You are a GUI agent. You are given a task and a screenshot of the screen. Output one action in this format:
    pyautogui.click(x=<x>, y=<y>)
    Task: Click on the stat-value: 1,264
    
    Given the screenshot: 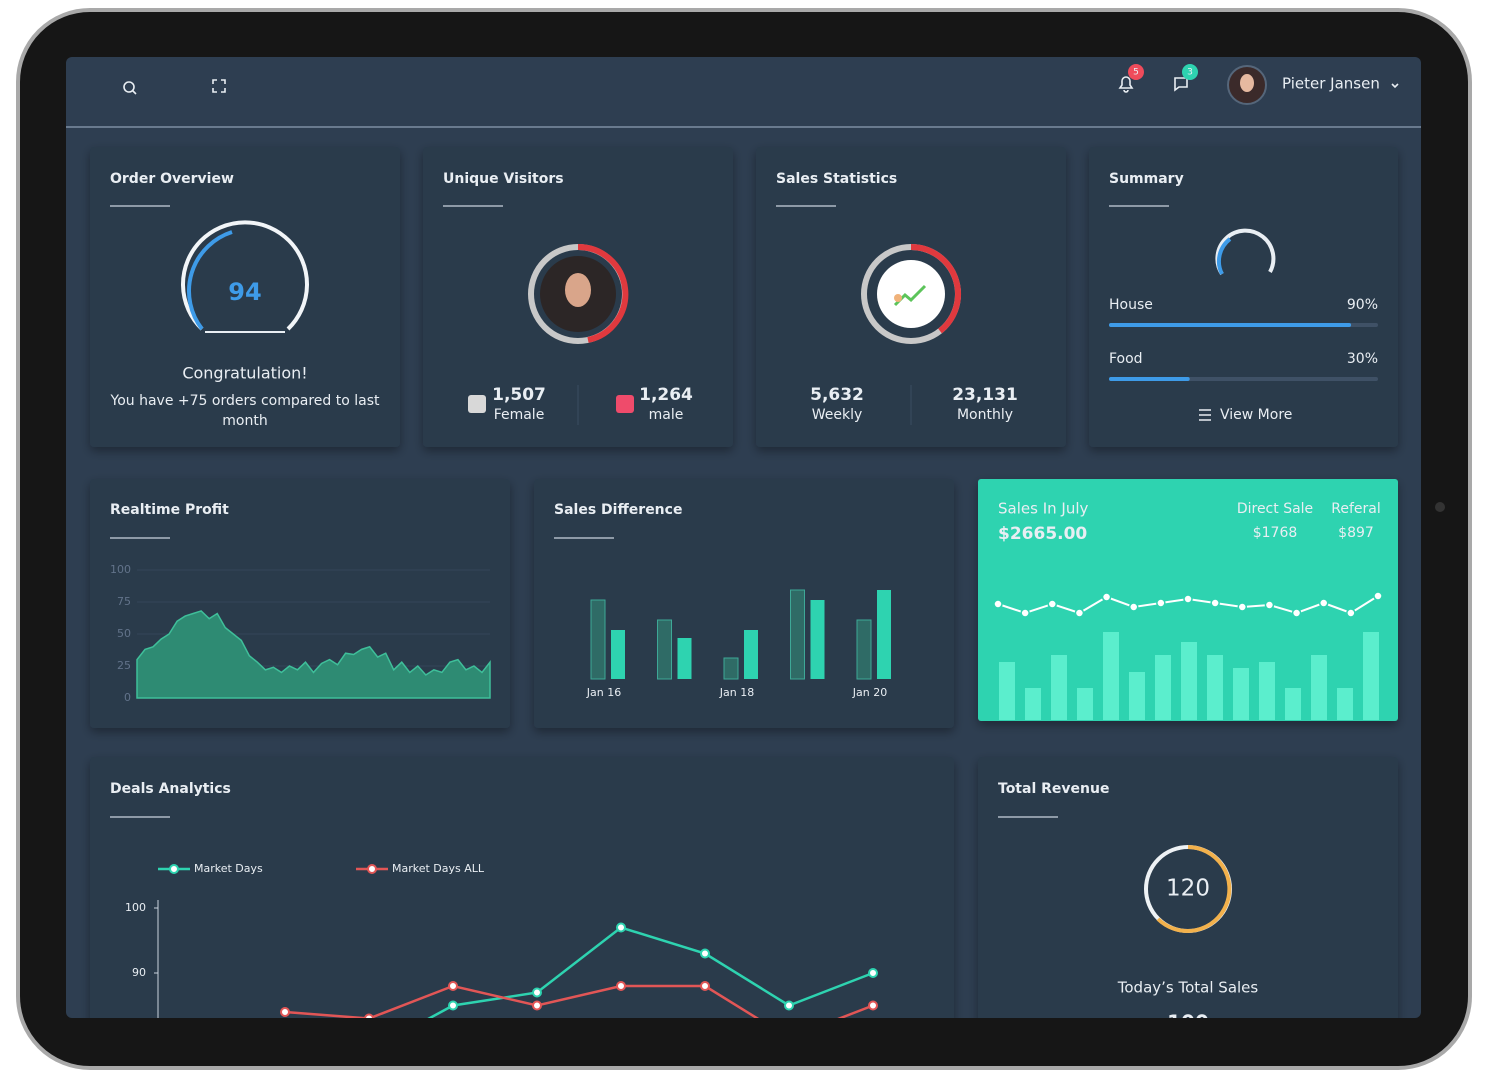 What is the action you would take?
    pyautogui.click(x=666, y=395)
    